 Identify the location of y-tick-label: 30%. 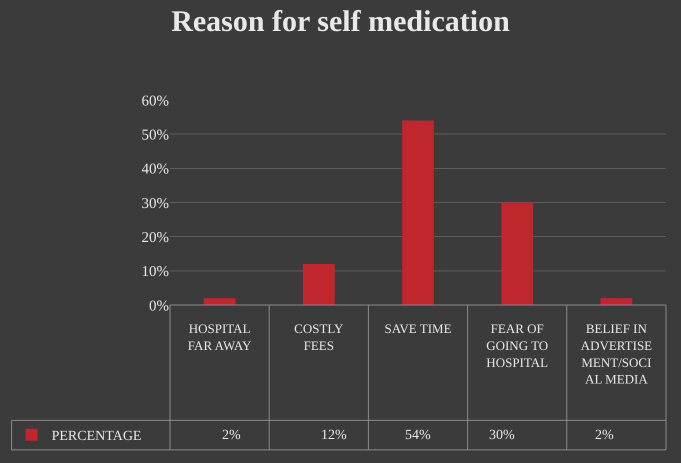
(155, 204).